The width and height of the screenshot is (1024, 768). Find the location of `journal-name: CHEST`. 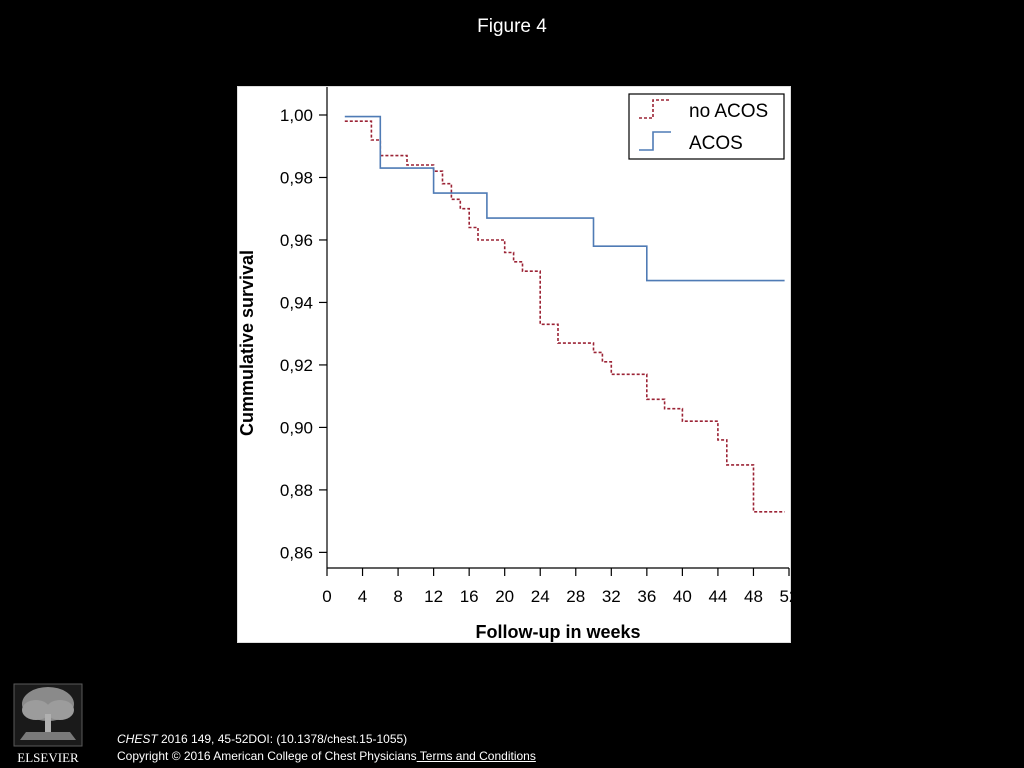

journal-name: CHEST is located at coordinates (137, 739).